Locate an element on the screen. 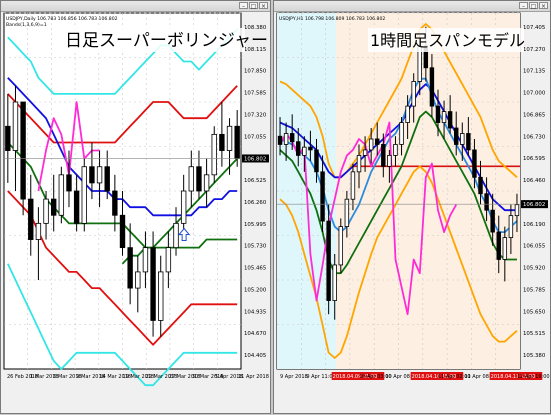 The height and width of the screenshot is (415, 551). y-tick-label: 106.865 is located at coordinates (534, 115).